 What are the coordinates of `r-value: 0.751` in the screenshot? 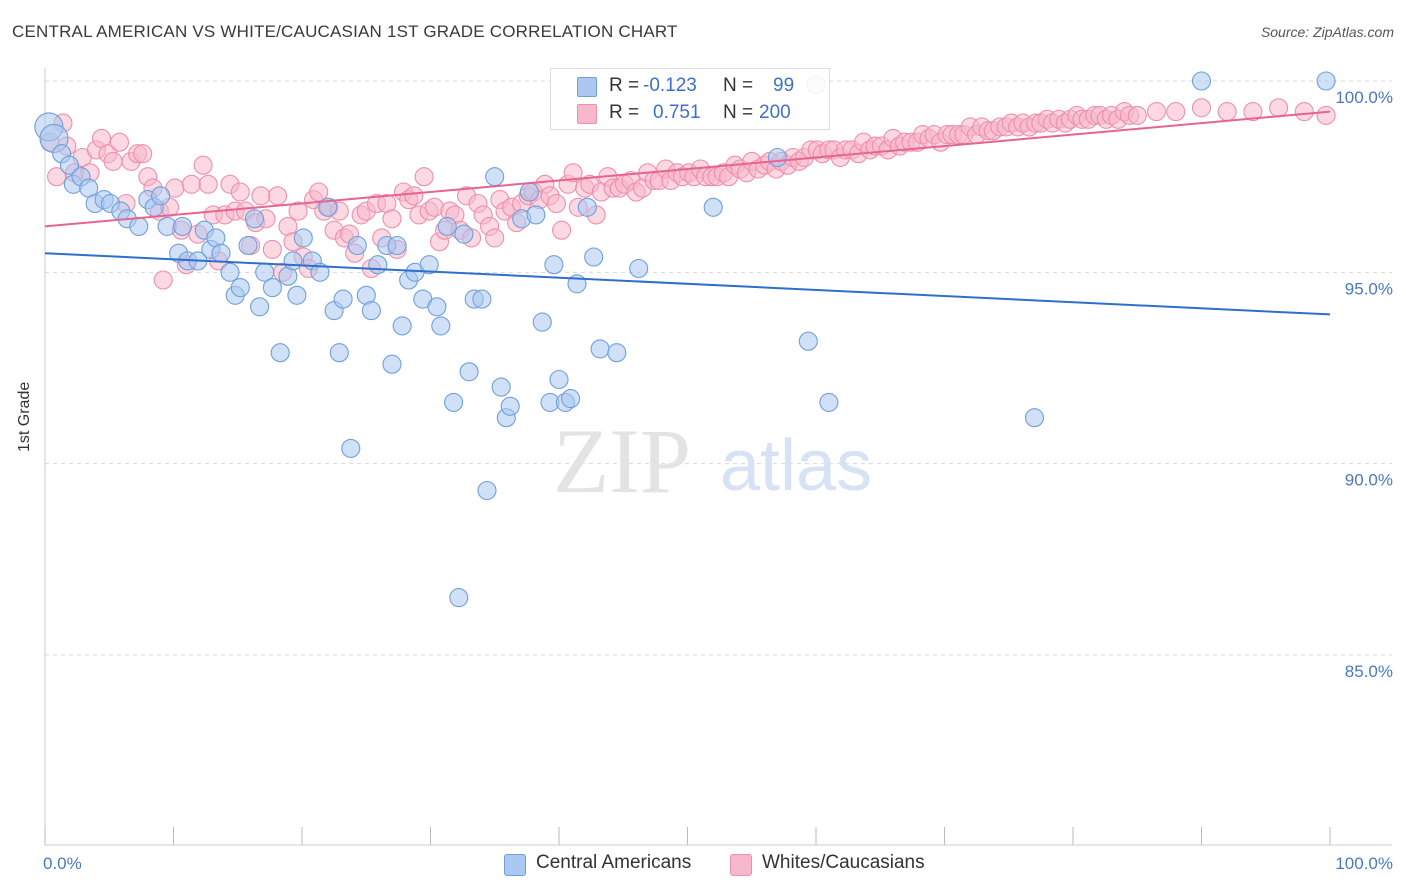 It's located at (677, 112).